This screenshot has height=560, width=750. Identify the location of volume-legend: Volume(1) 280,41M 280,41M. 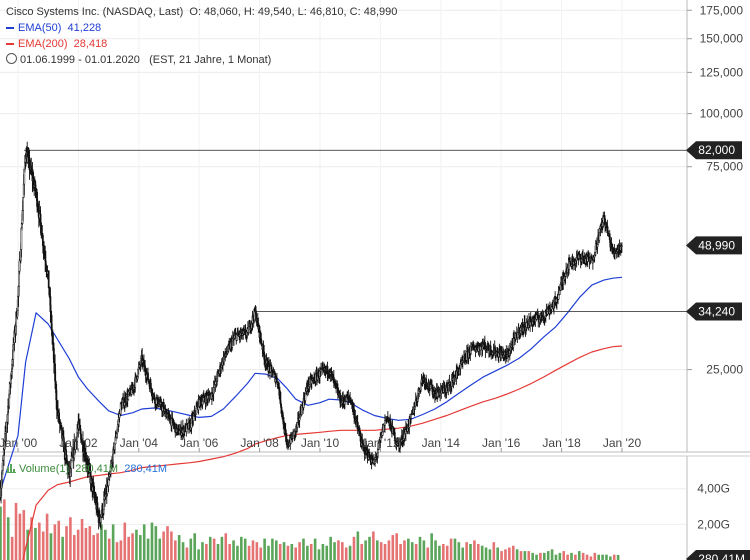
(86, 469).